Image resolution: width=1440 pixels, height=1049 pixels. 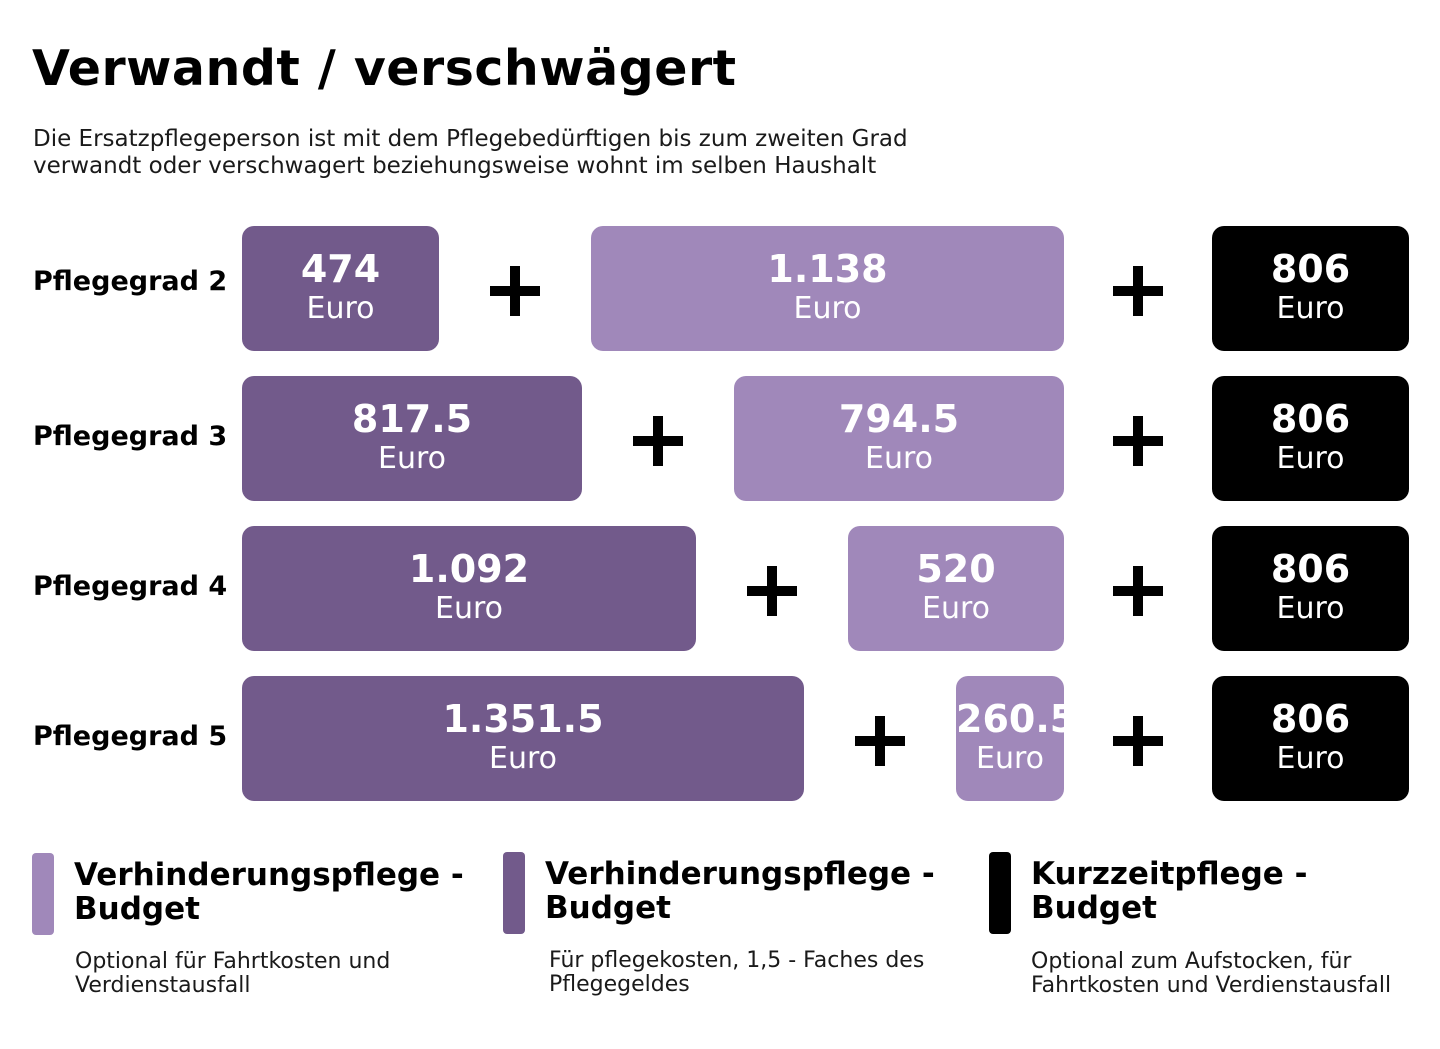 What do you see at coordinates (163, 985) in the screenshot?
I see `legend-desc-1-line-2: Verdienstausfall` at bounding box center [163, 985].